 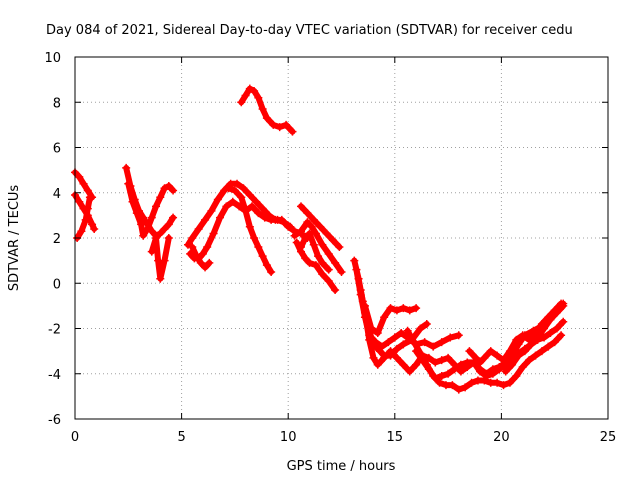 I want to click on y-tick-label: 0, so click(x=57, y=284).